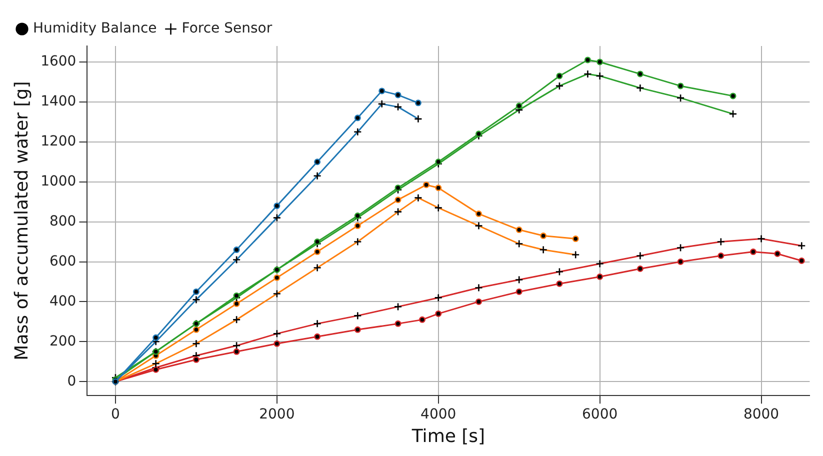 Image resolution: width=823 pixels, height=456 pixels. I want to click on x-tick-label: 4000, so click(438, 414).